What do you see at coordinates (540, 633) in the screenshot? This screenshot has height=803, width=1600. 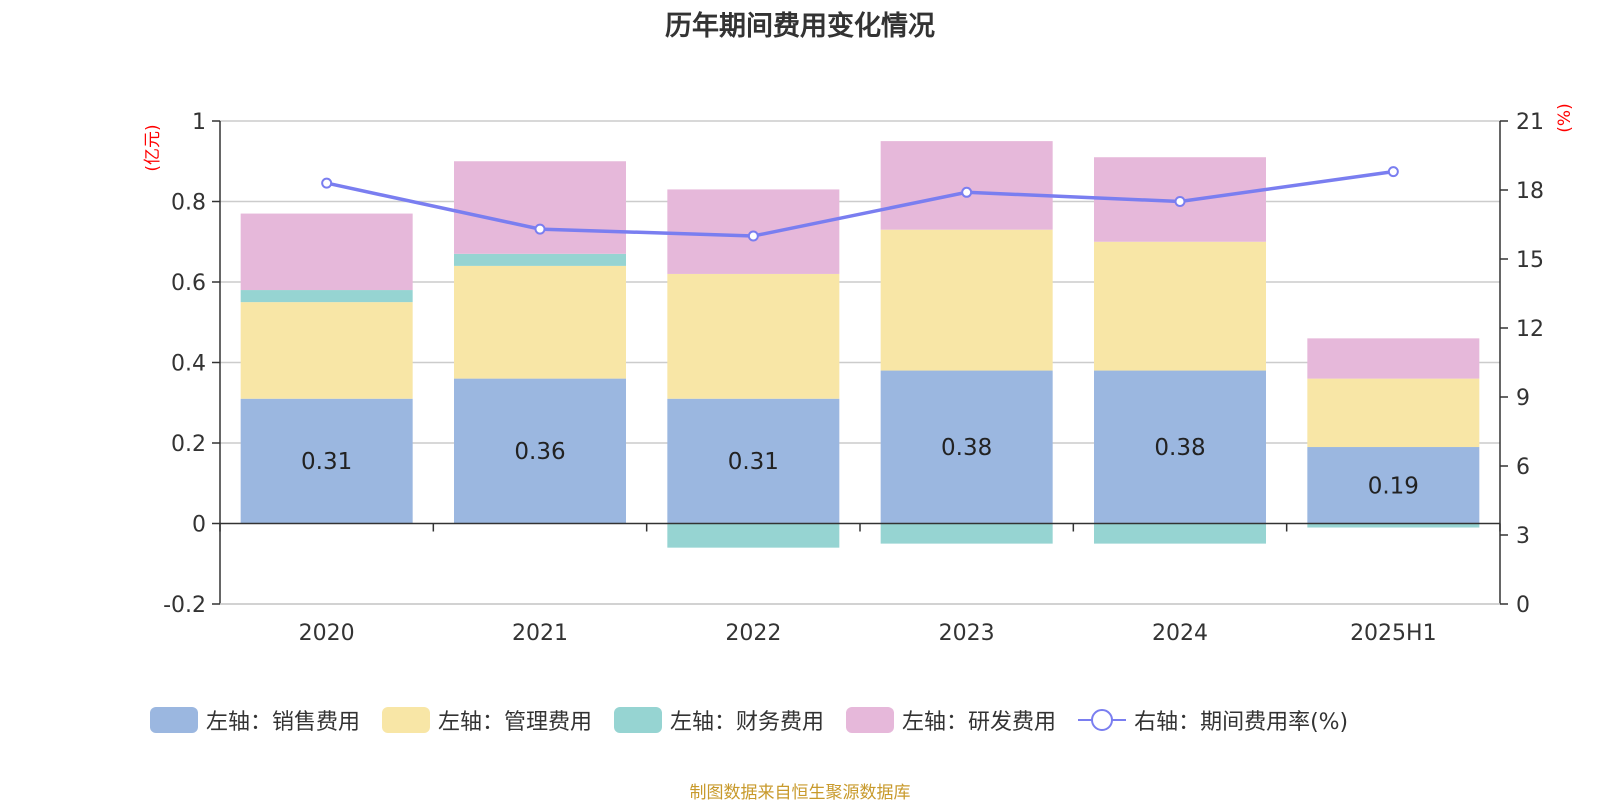 I see `x-tick-label: 2021` at bounding box center [540, 633].